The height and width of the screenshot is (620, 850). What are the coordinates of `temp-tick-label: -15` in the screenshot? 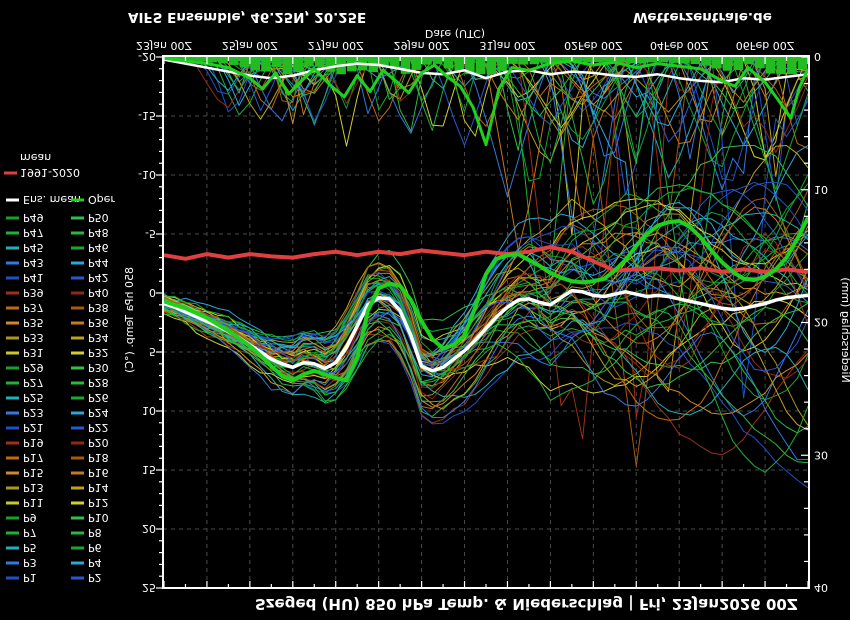 It's located at (147, 115).